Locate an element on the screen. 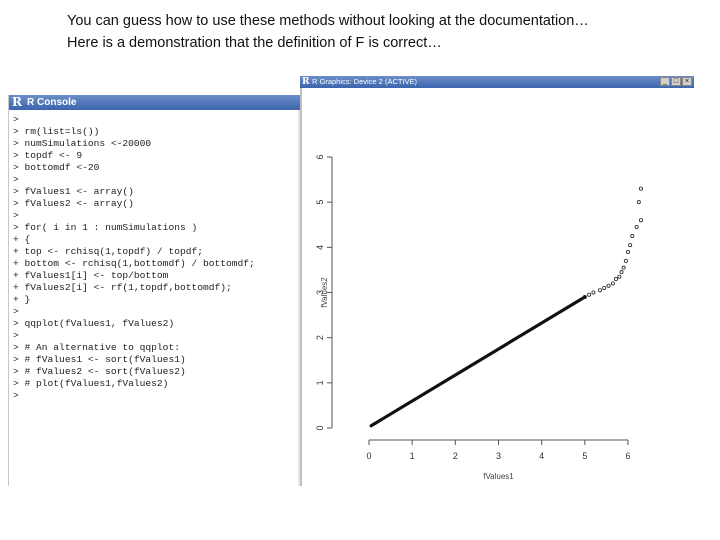  console-line: + fValues1[i] <- top/bottom is located at coordinates (91, 275).